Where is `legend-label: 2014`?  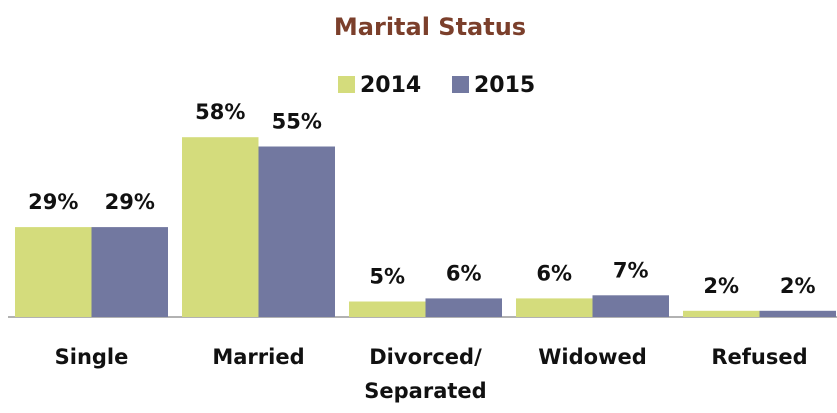 legend-label: 2014 is located at coordinates (390, 85).